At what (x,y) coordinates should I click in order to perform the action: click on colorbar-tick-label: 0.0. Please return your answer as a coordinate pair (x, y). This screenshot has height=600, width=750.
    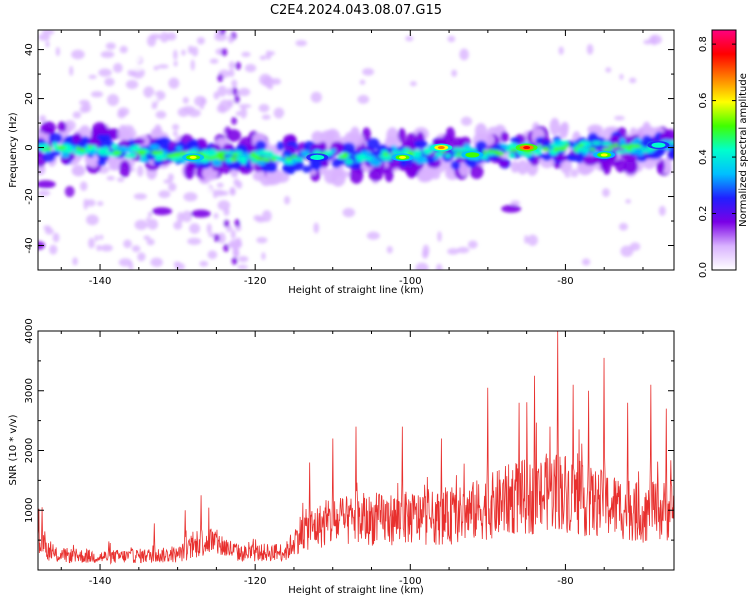
    Looking at the image, I should click on (703, 270).